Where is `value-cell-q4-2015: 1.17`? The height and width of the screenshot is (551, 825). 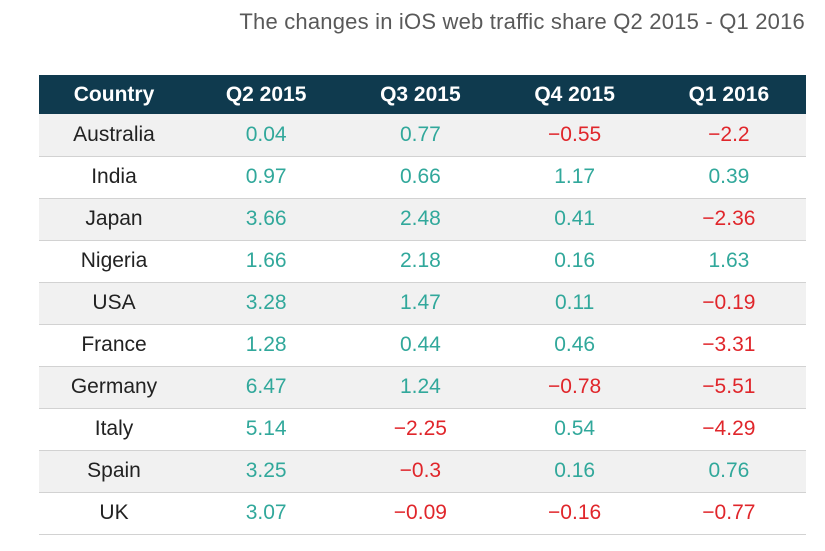 value-cell-q4-2015: 1.17 is located at coordinates (574, 177).